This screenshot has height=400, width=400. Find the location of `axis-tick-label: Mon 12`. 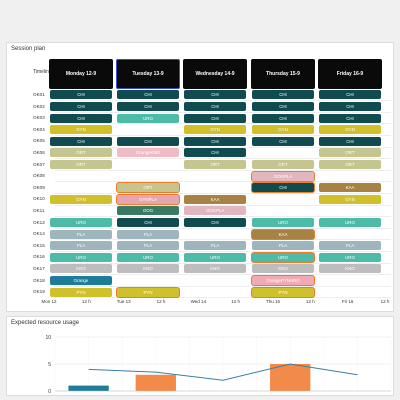

axis-tick-label: Mon 12 is located at coordinates (49, 301).